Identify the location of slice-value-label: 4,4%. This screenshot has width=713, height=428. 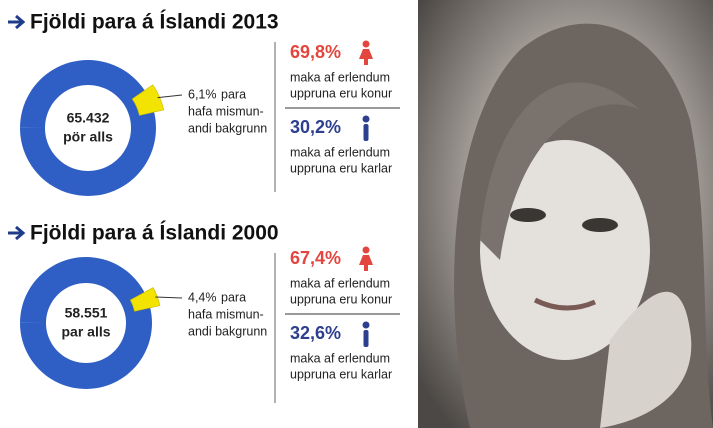
(202, 297).